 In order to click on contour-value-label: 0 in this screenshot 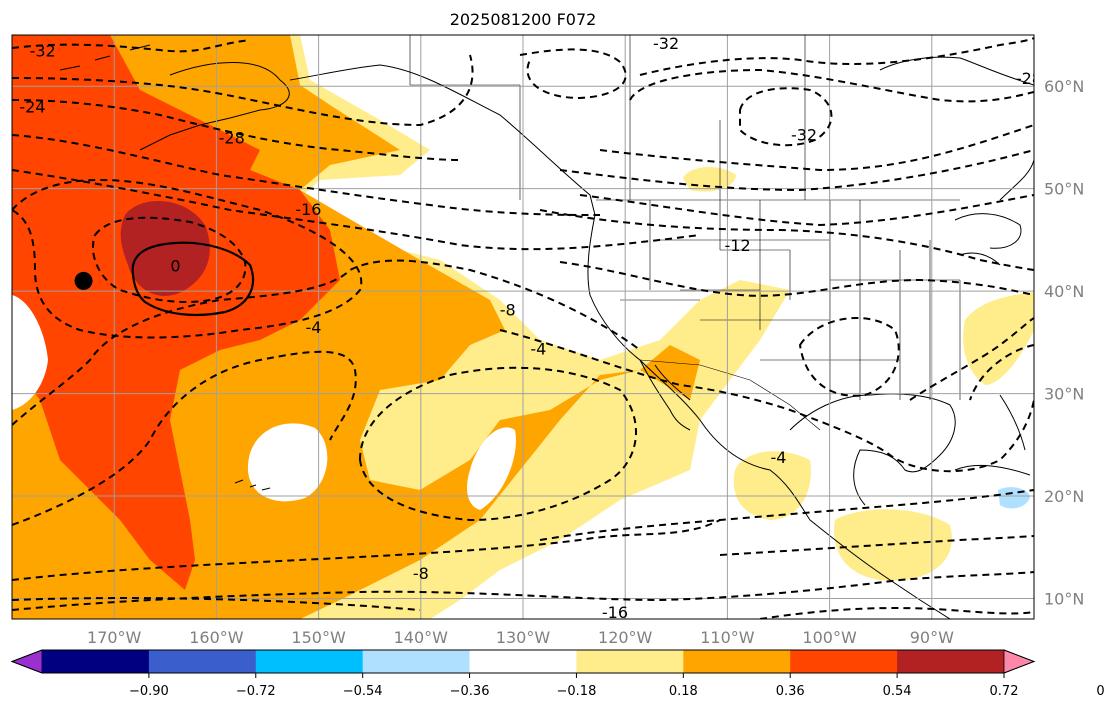, I will do `click(175, 266)`.